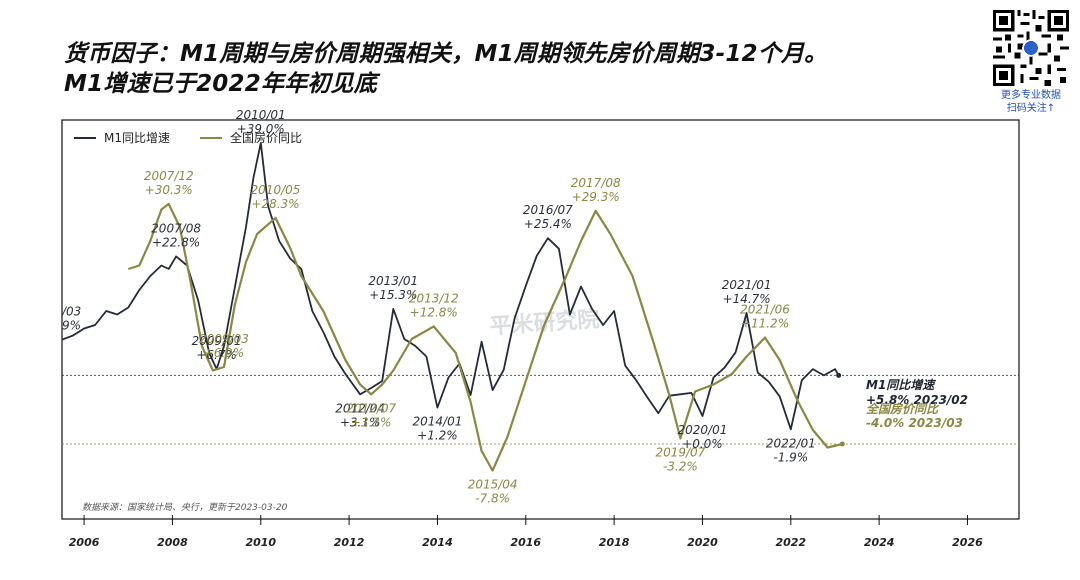 This screenshot has width=1080, height=580. What do you see at coordinates (276, 190) in the screenshot?
I see `annotation-date: 2010/05` at bounding box center [276, 190].